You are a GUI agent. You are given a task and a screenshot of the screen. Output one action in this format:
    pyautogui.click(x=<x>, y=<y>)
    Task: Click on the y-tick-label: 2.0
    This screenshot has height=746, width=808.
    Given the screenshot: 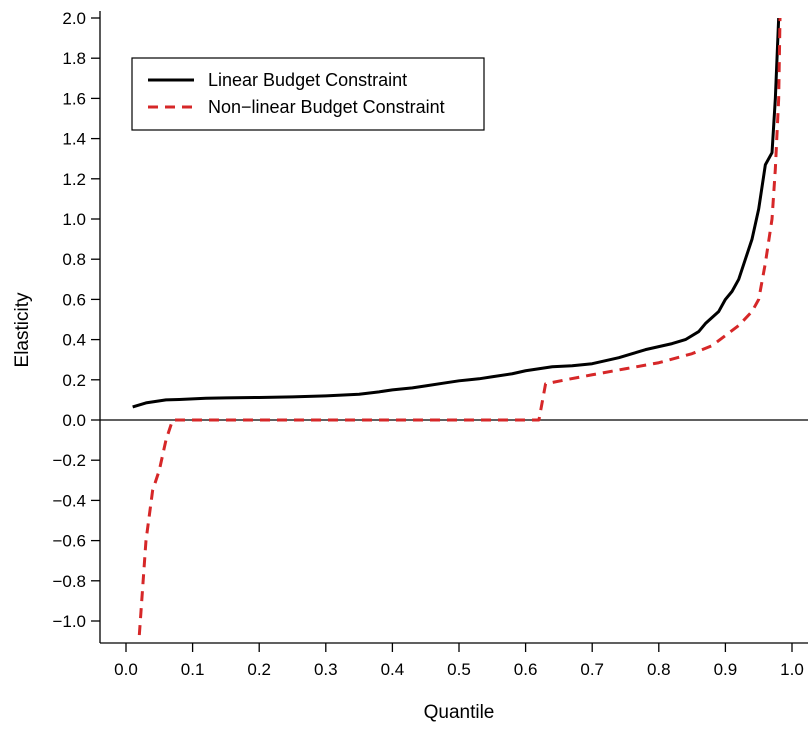 What is the action you would take?
    pyautogui.click(x=74, y=18)
    